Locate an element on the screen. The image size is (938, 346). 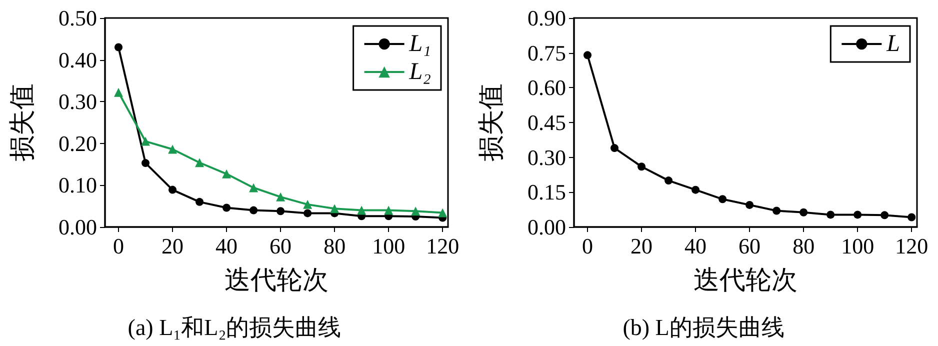
legend-label: L is located at coordinates (893, 44).